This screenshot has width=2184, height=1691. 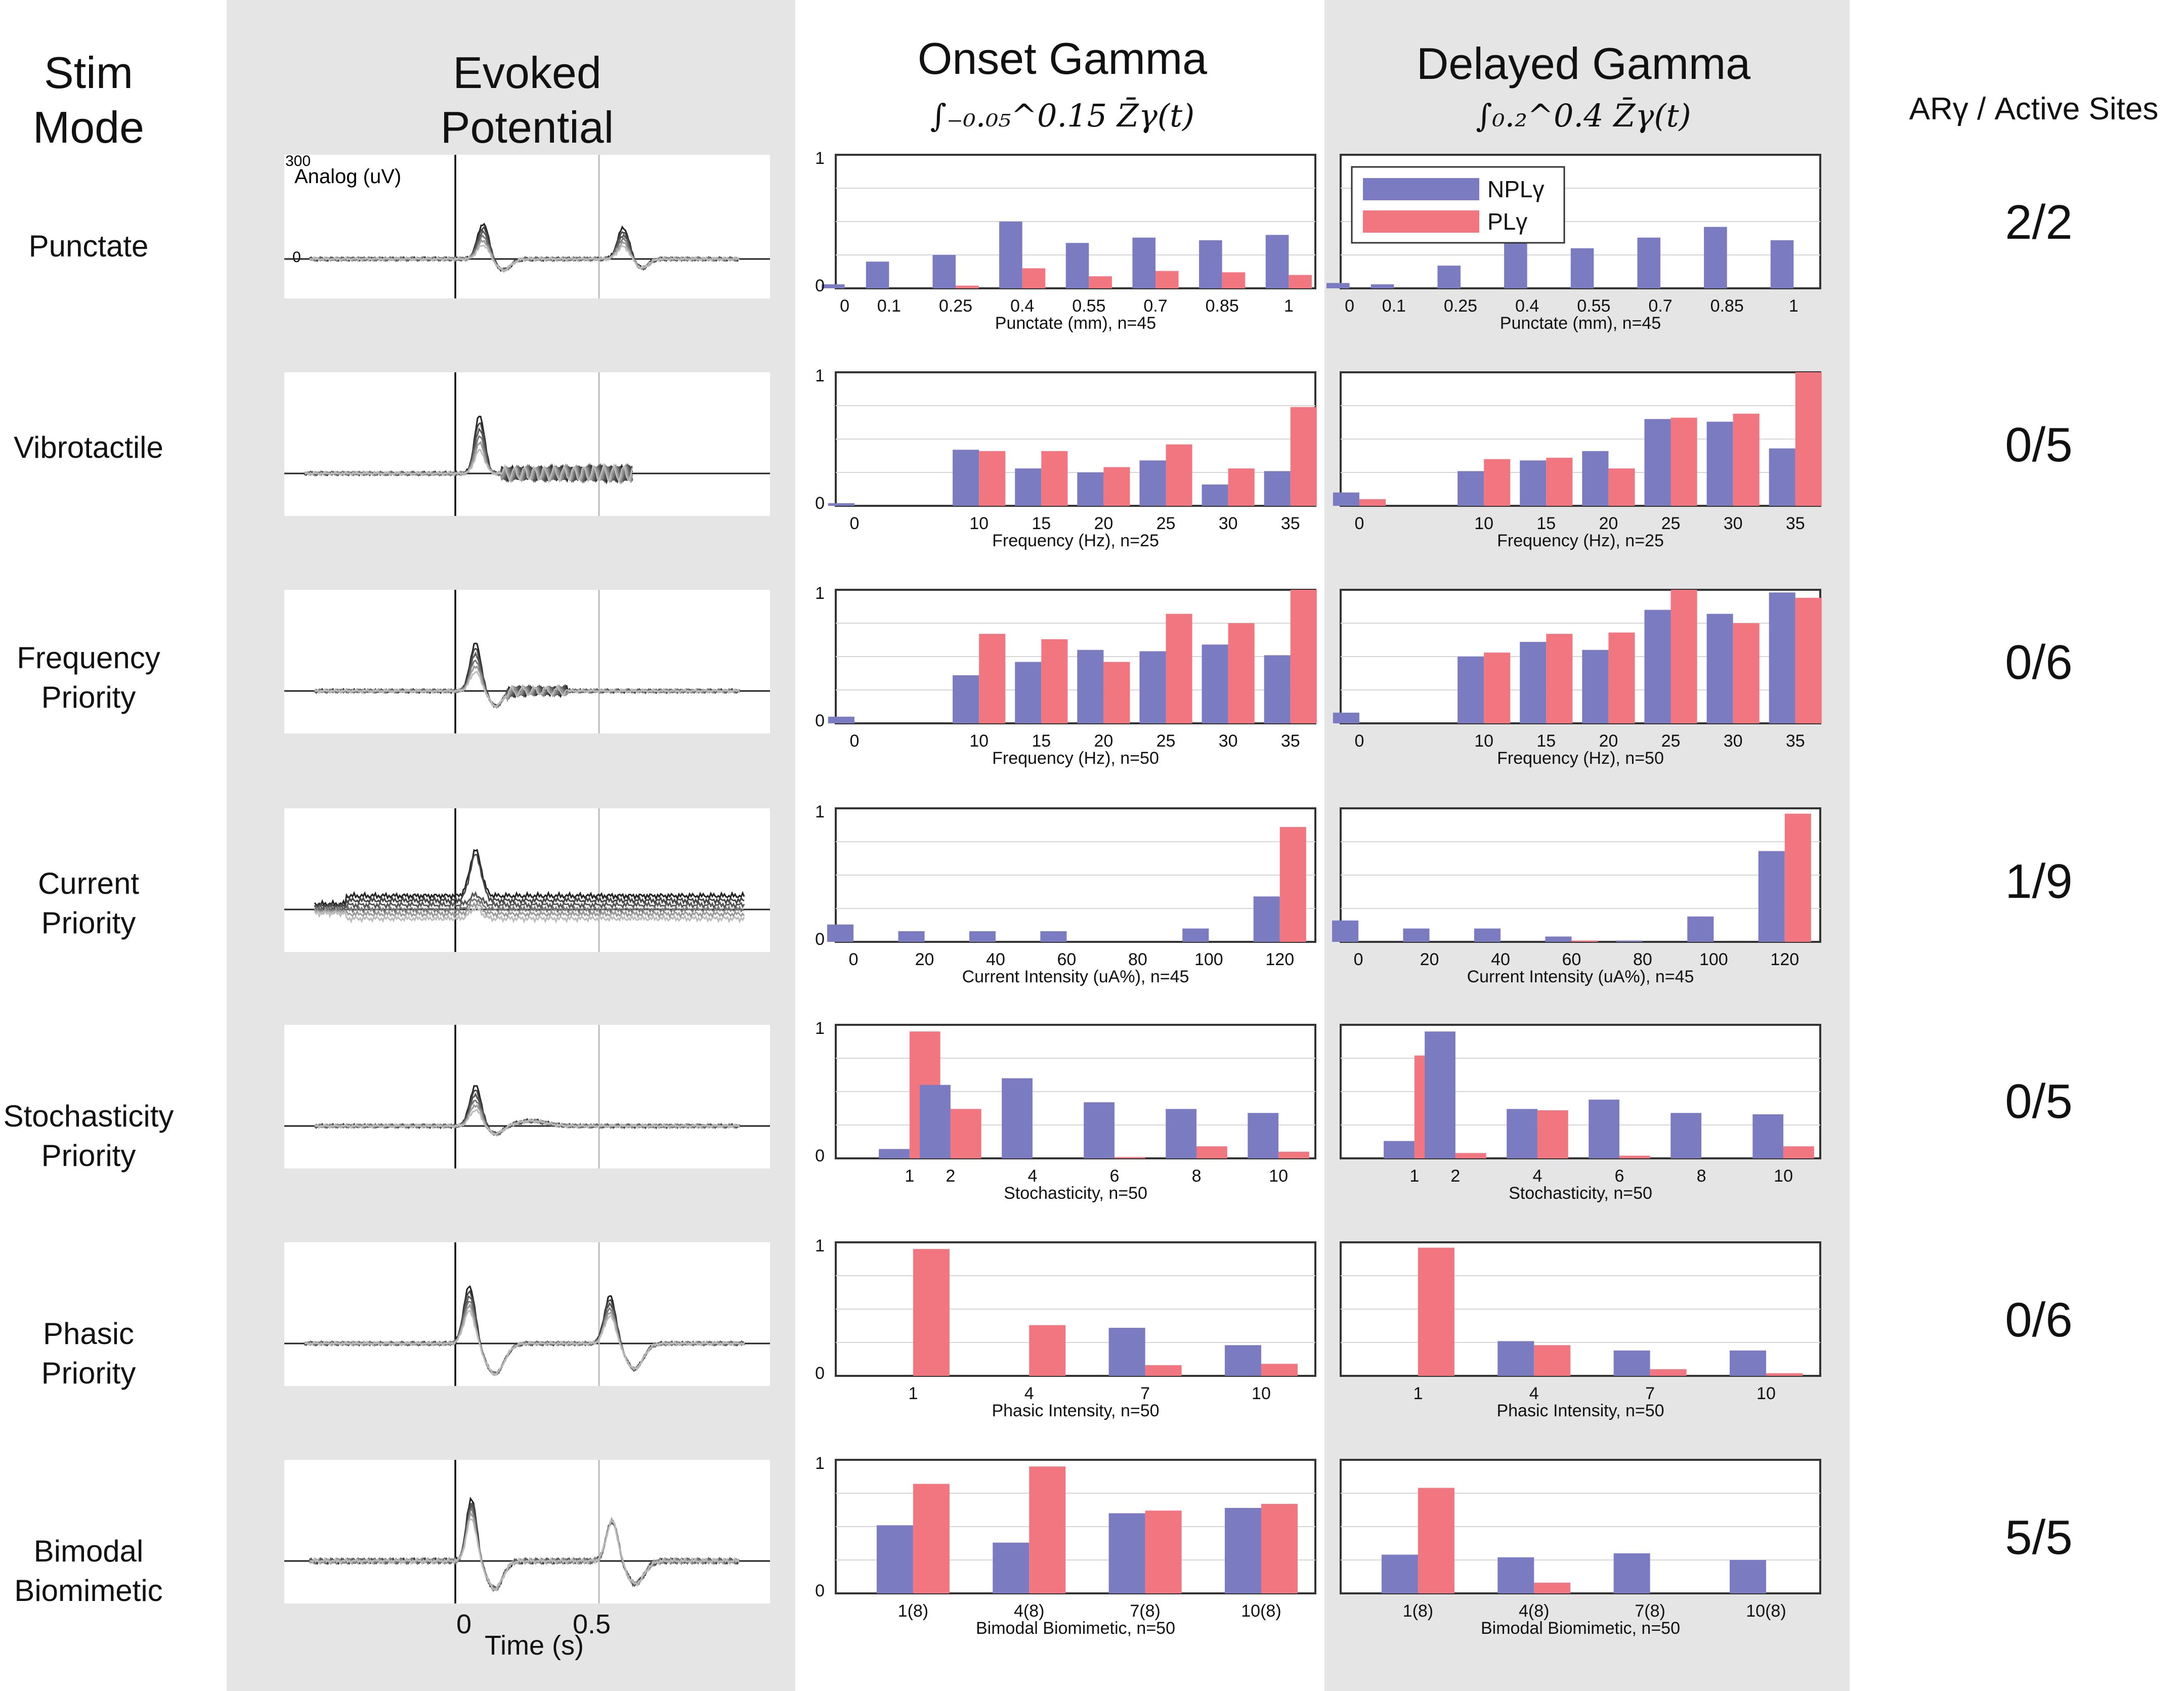 I want to click on evoked-analog-label: Analog (uV), so click(x=348, y=177).